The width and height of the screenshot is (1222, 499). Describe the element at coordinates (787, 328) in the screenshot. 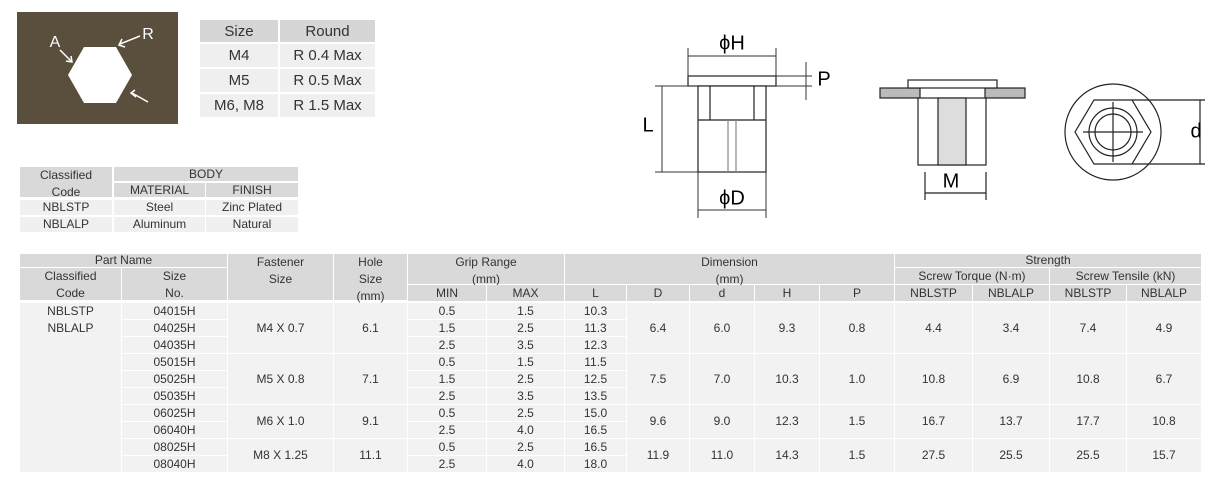

I see `dimension-h: 9.3` at that location.